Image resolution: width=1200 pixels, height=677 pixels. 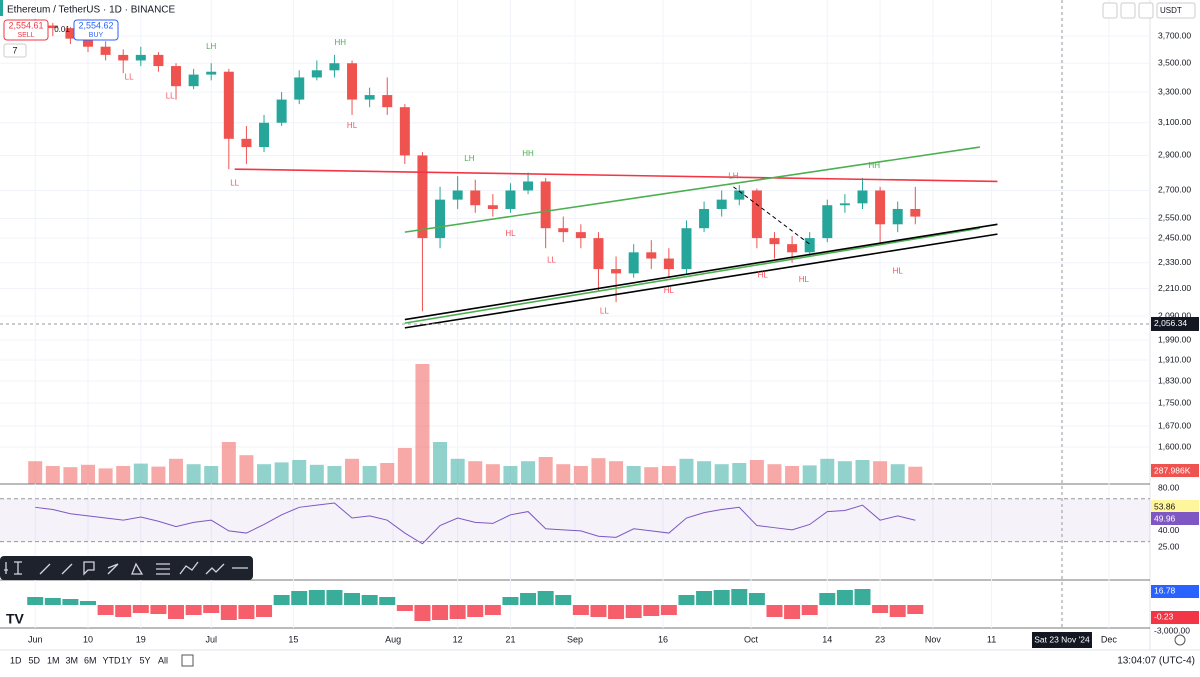 I want to click on rsi-value-box, so click(x=1175, y=518).